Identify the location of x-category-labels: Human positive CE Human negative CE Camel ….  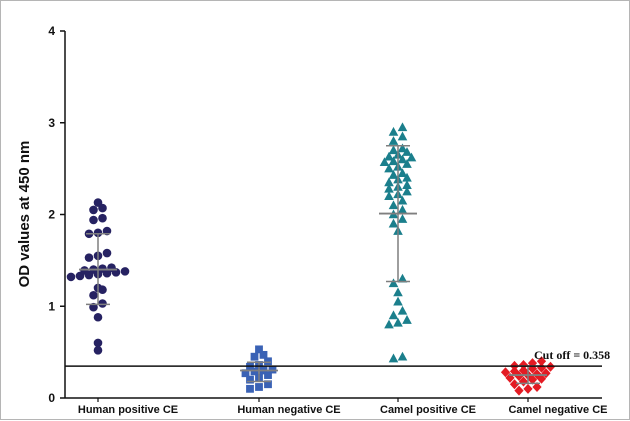
(343, 407).